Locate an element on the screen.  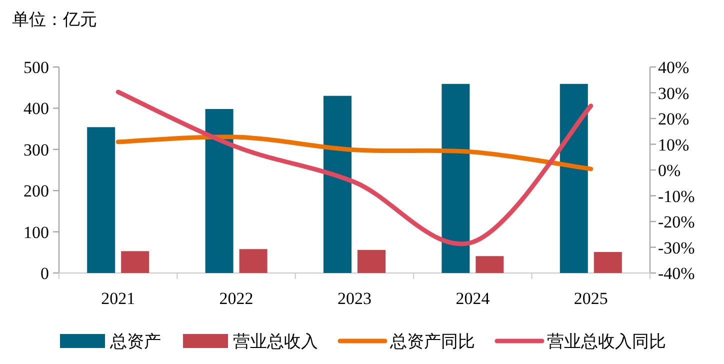
y-tick-label: 300 is located at coordinates (36, 150).